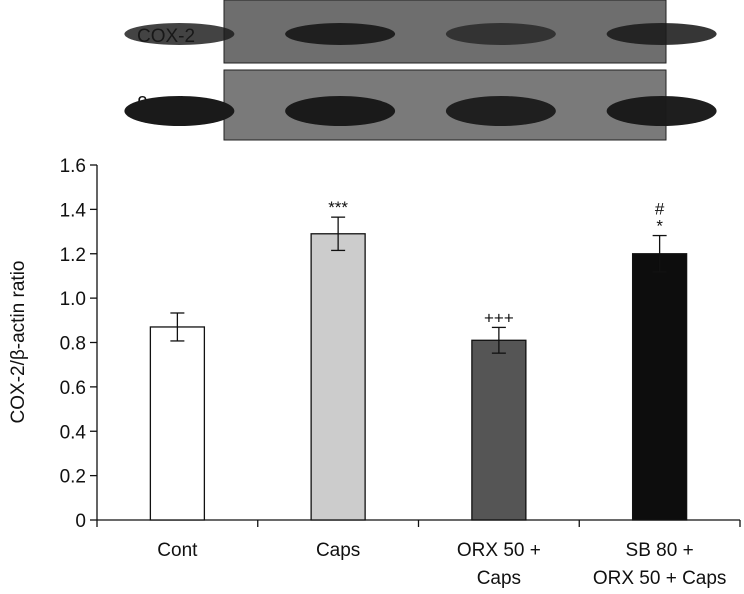 The width and height of the screenshot is (744, 594). What do you see at coordinates (496, 262) in the screenshot?
I see `significance-marks: *** +++ #*` at bounding box center [496, 262].